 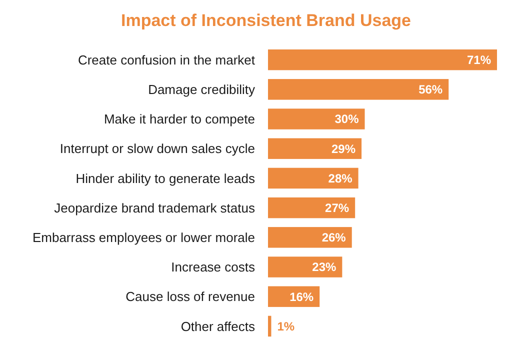 What do you see at coordinates (179, 119) in the screenshot?
I see `y-tick-label: Make it harder to compete` at bounding box center [179, 119].